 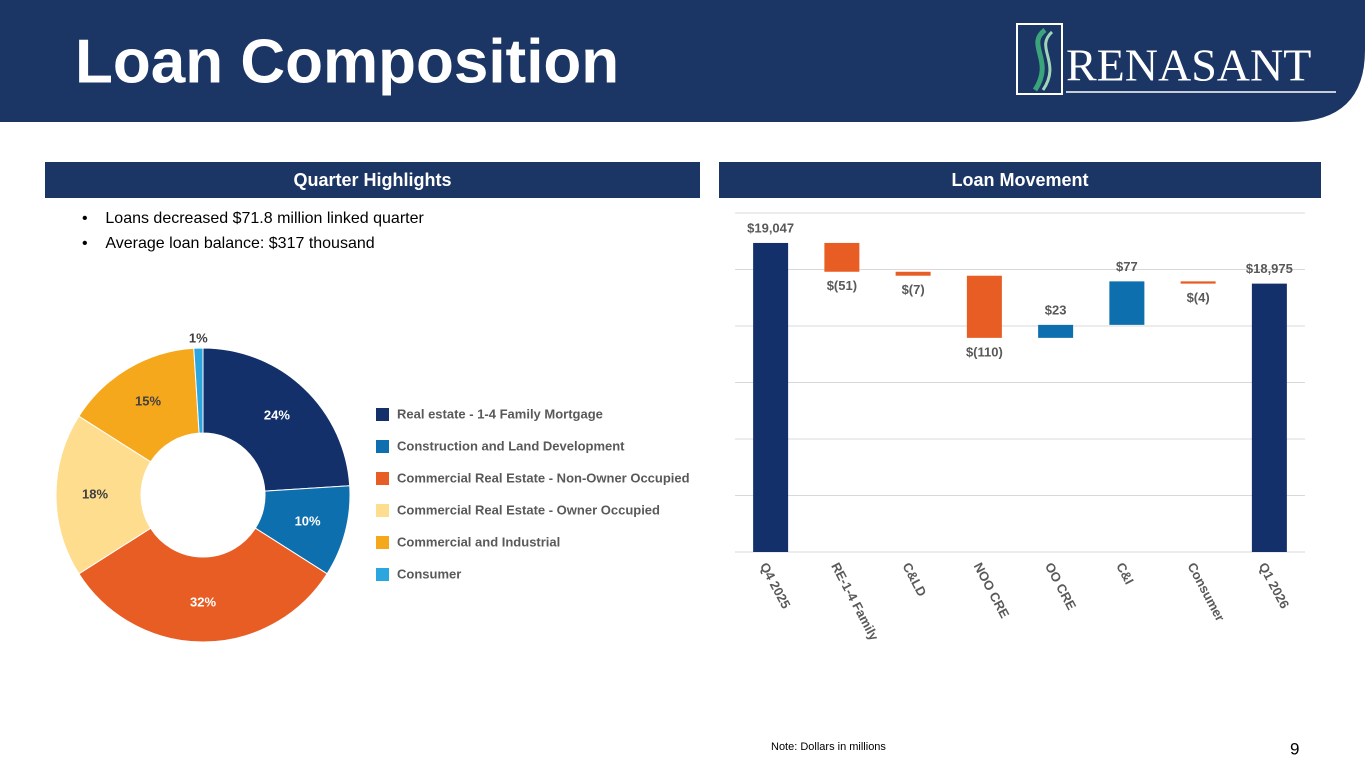 What do you see at coordinates (148, 400) in the screenshot?
I see `slice-label: 15%` at bounding box center [148, 400].